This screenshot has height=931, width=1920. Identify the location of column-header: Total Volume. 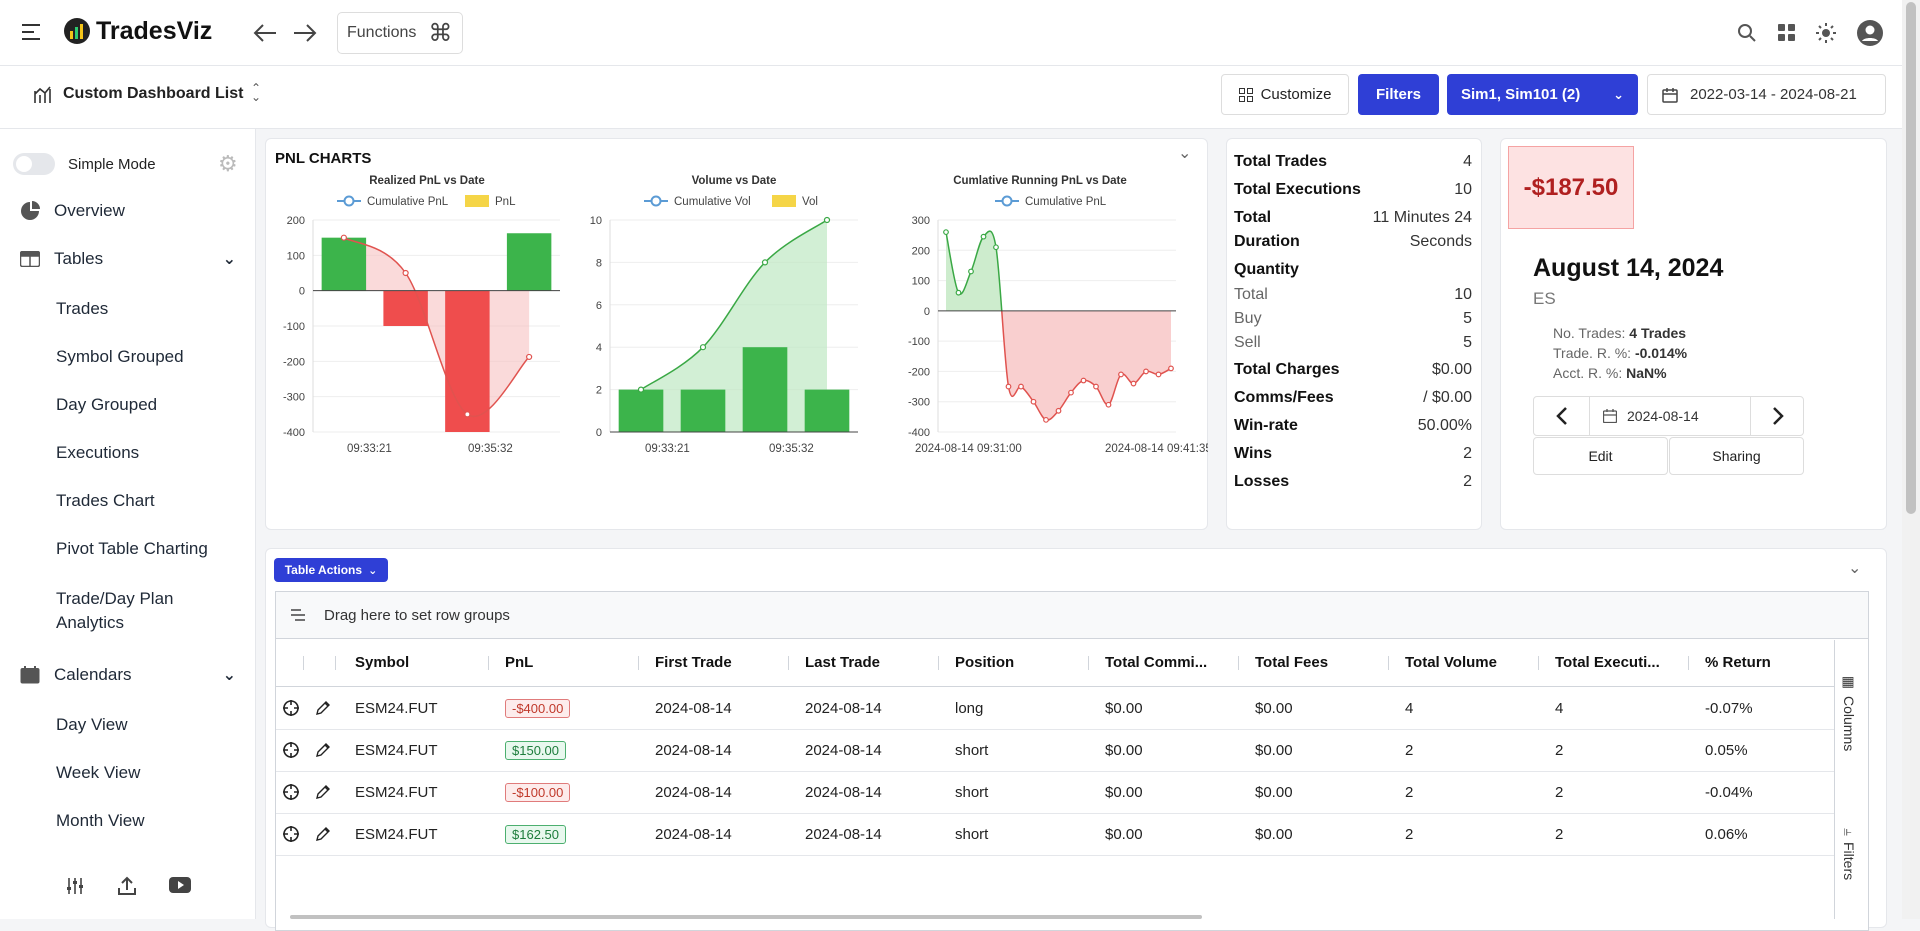
(1451, 662).